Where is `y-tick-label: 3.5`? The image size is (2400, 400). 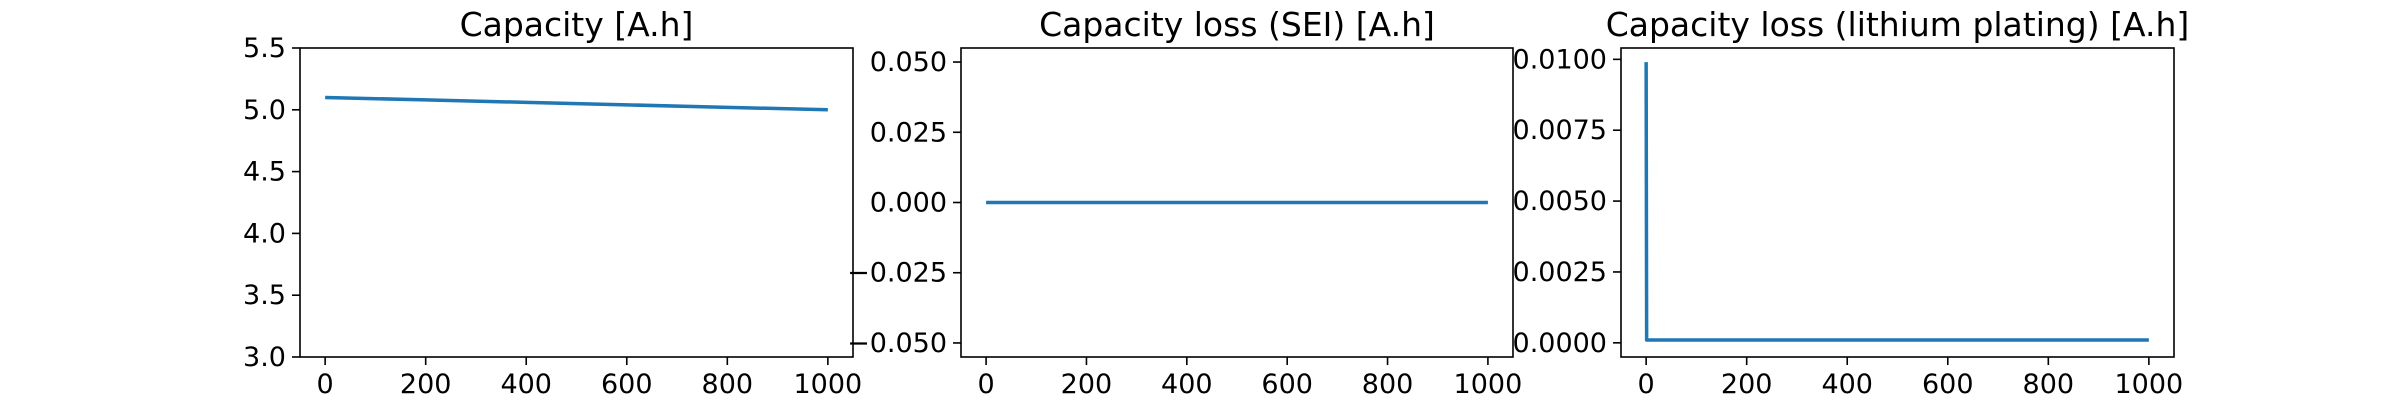 y-tick-label: 3.5 is located at coordinates (264, 295).